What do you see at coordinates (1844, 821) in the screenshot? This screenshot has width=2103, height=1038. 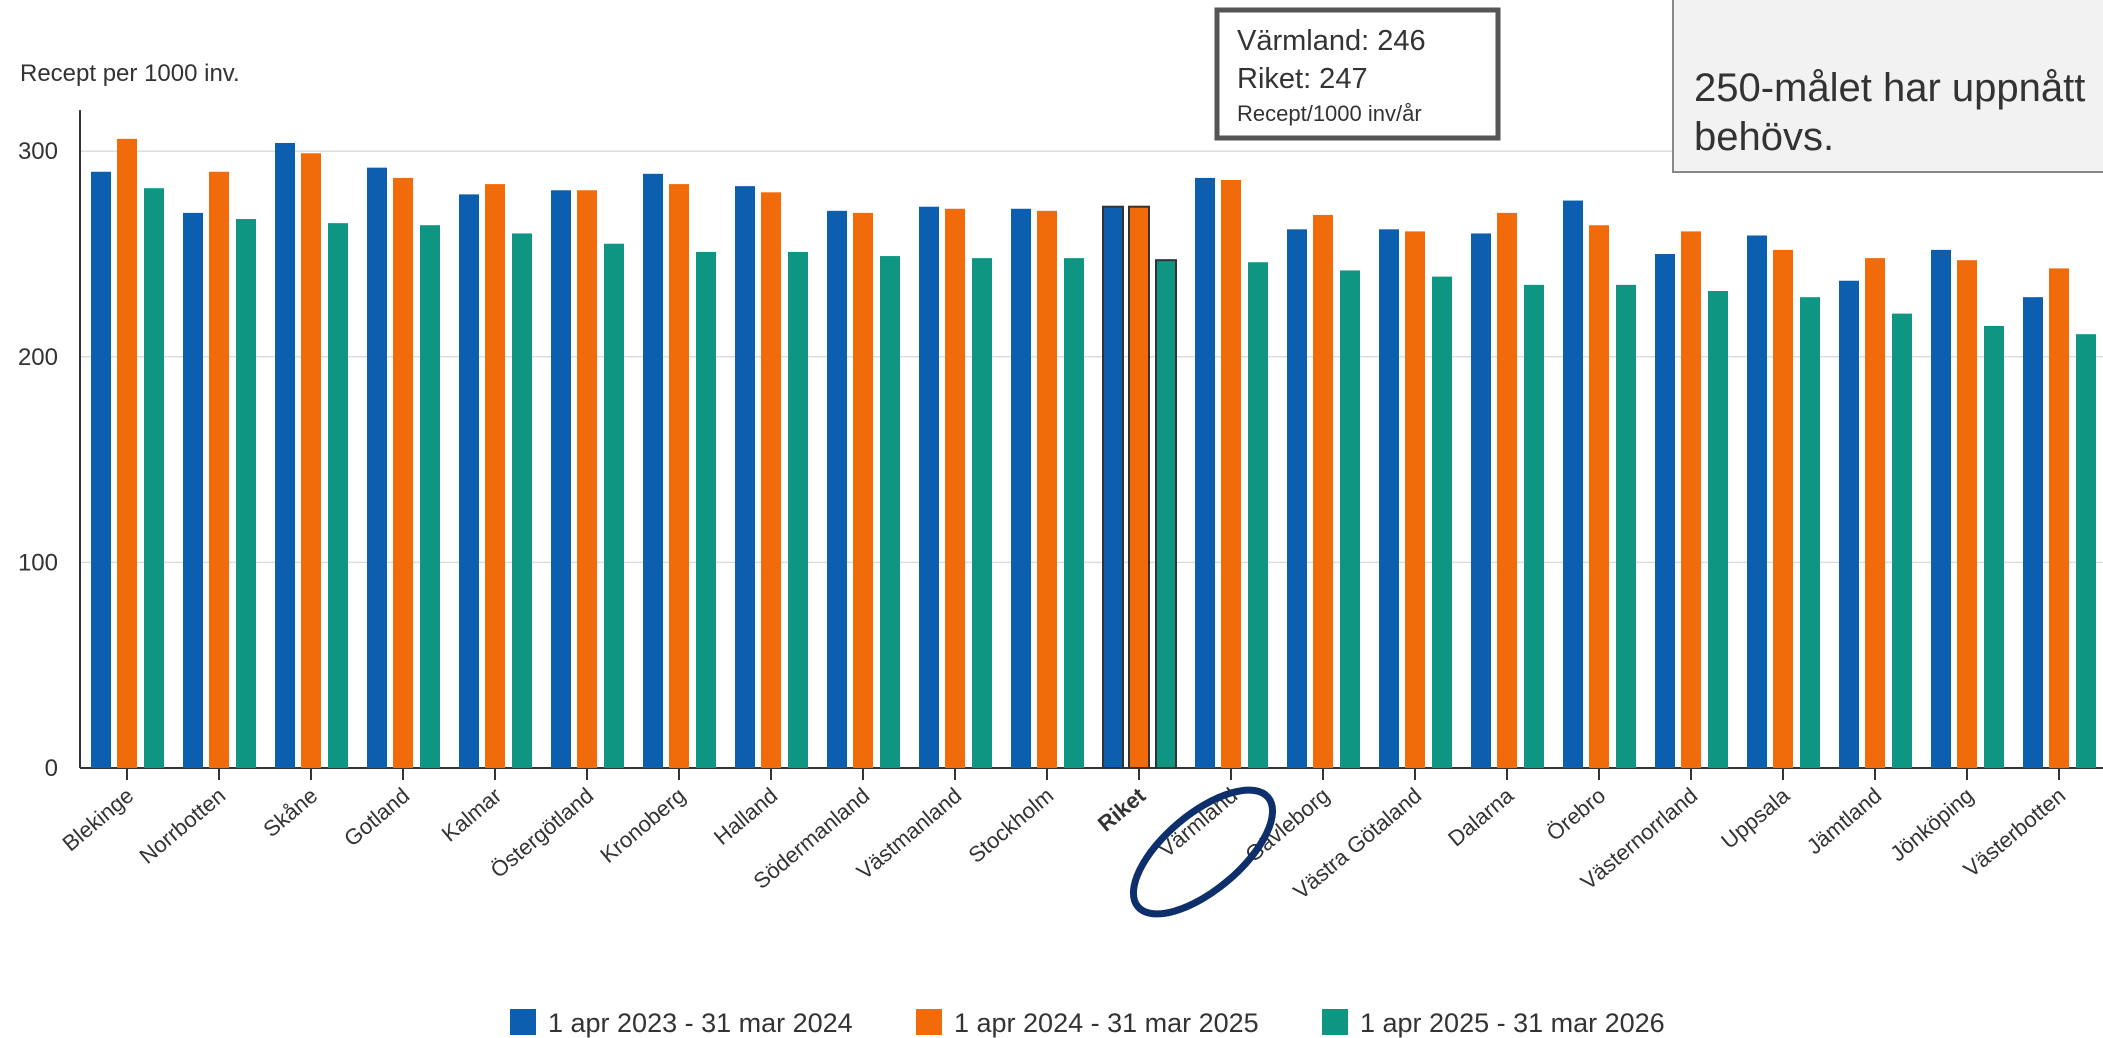 I see `x-tick-label: Jämtland` at bounding box center [1844, 821].